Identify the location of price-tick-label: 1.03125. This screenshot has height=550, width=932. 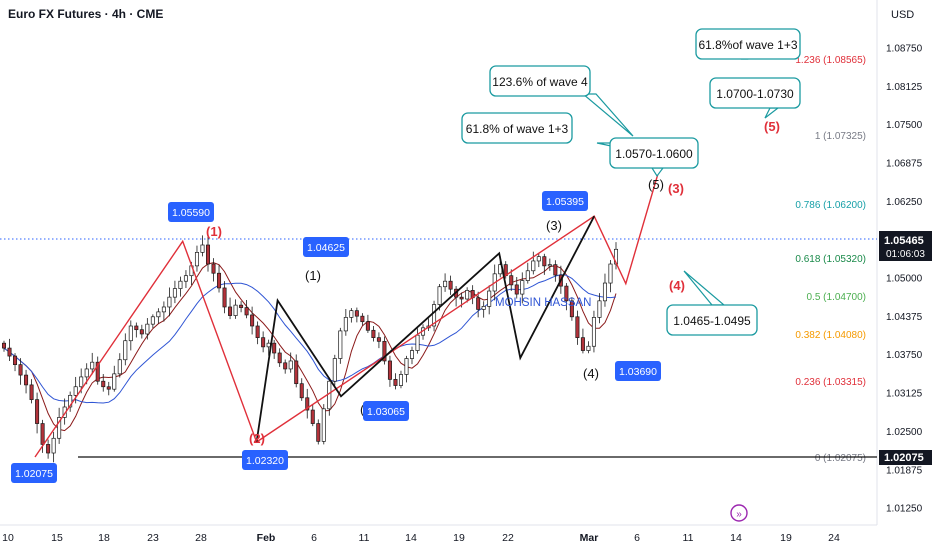
(904, 394).